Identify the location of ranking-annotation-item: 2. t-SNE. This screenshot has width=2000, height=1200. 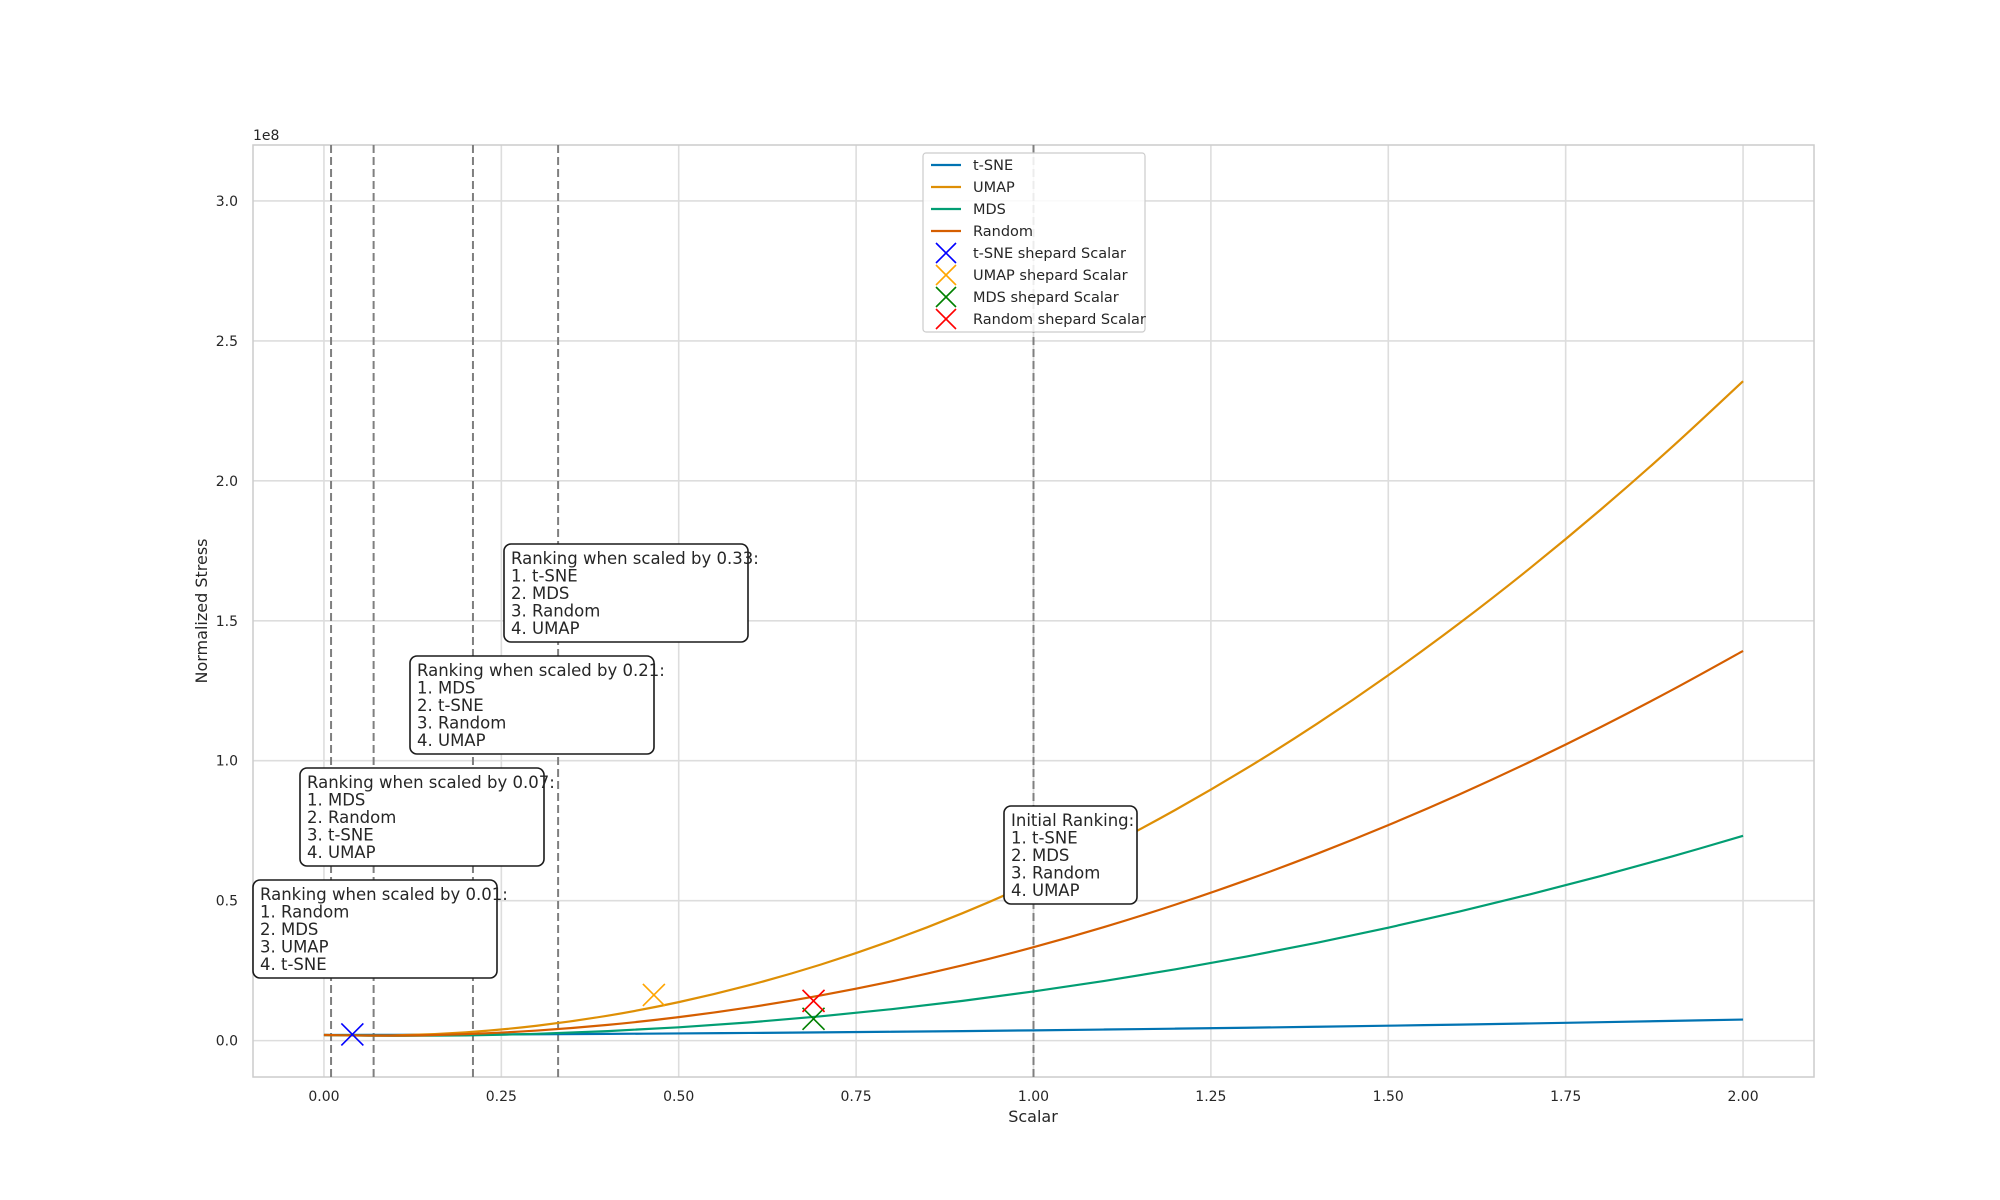
(450, 705).